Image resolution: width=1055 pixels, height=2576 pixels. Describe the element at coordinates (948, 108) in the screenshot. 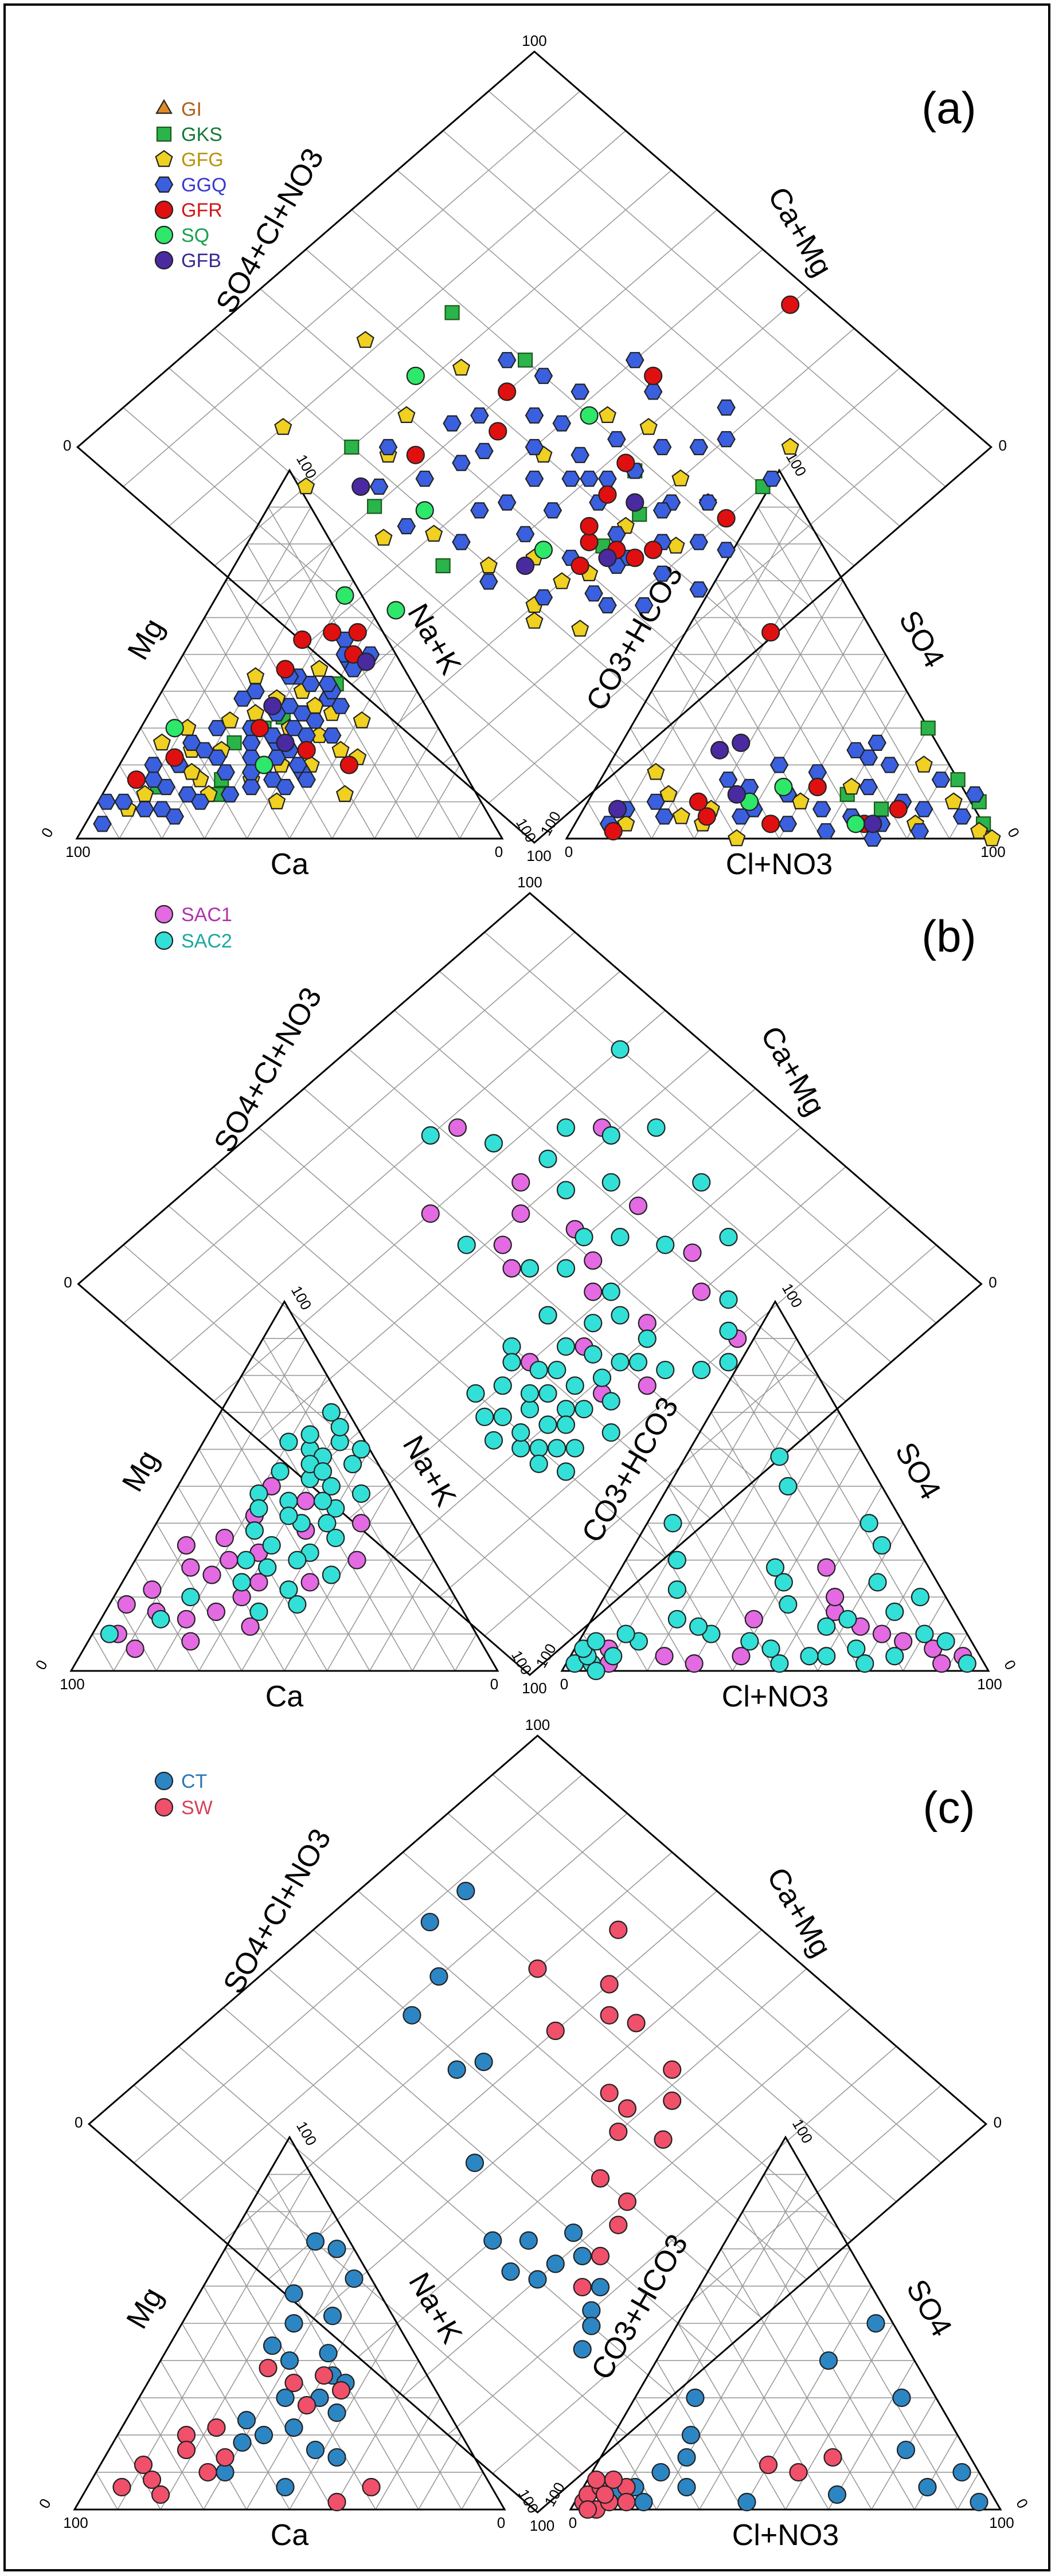

I see `panel-label: (a)` at that location.